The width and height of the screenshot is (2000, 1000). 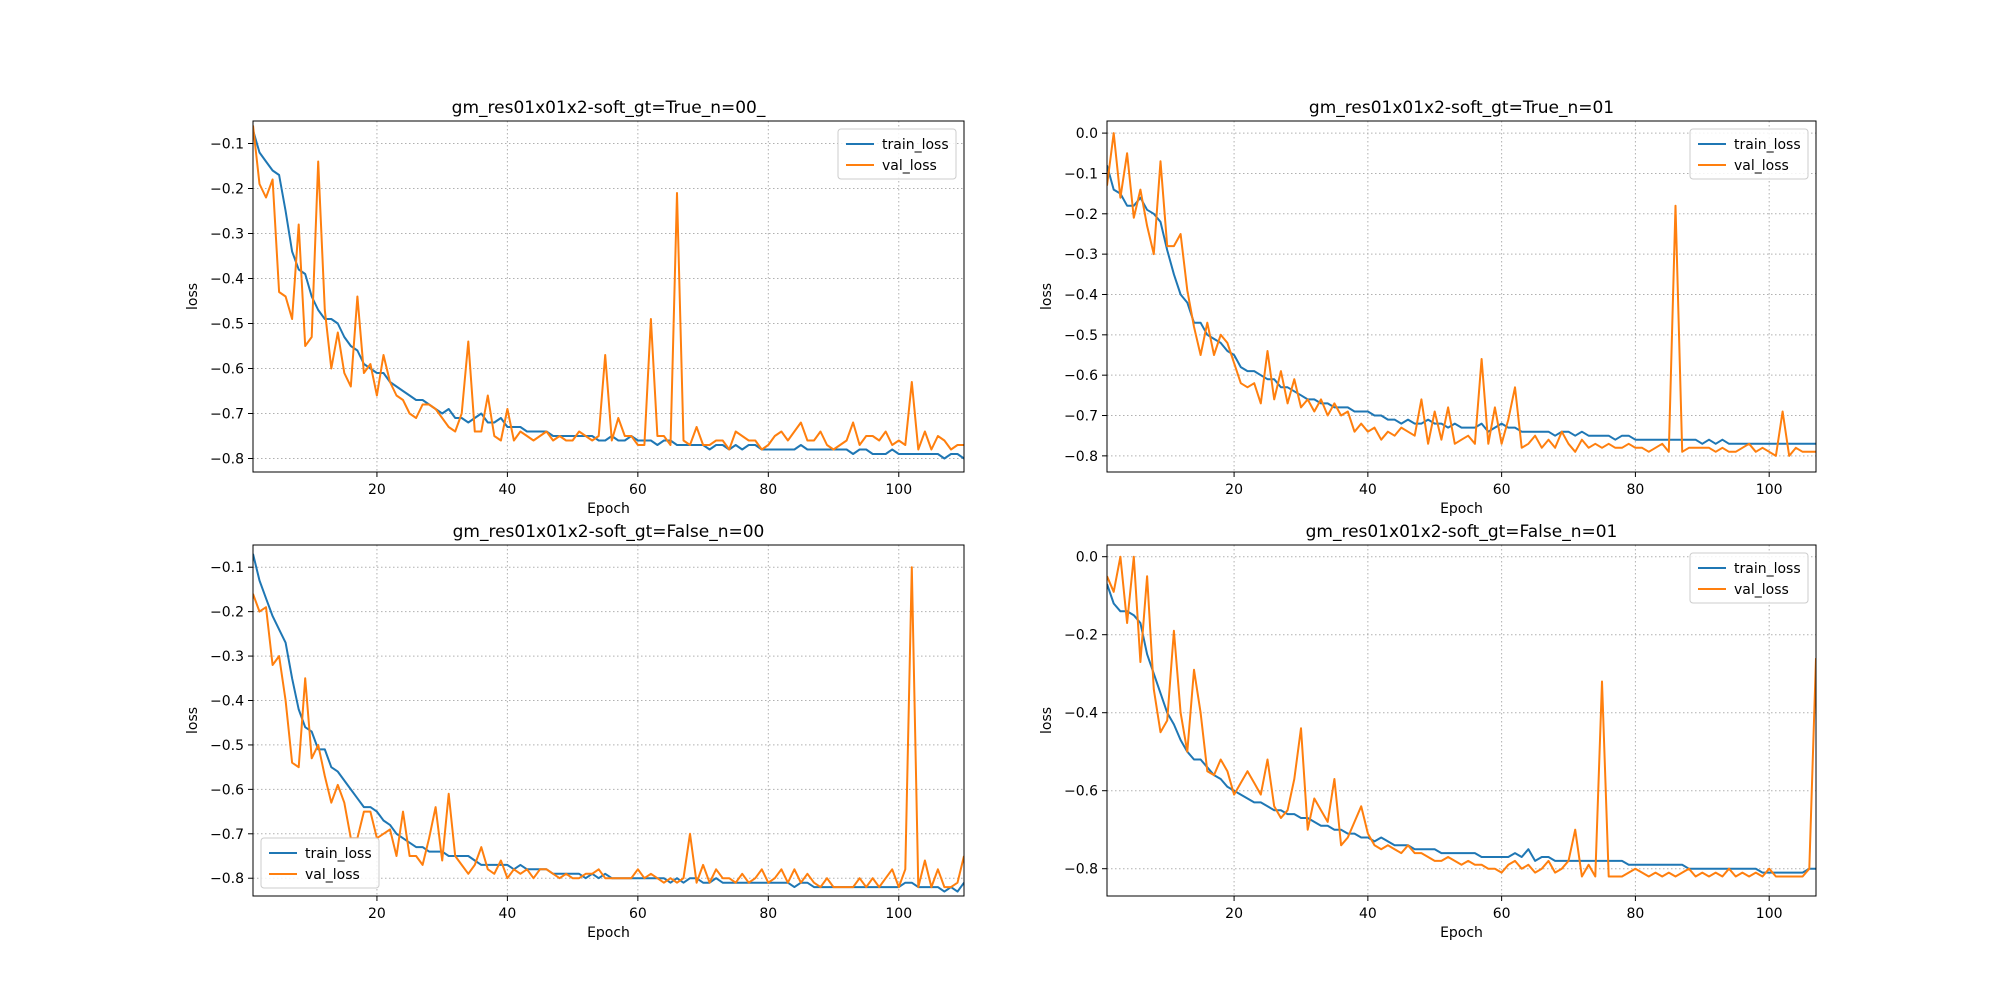 What do you see at coordinates (609, 532) in the screenshot?
I see `chart-title: gm_res01x01x2-soft_gt=False_n=00` at bounding box center [609, 532].